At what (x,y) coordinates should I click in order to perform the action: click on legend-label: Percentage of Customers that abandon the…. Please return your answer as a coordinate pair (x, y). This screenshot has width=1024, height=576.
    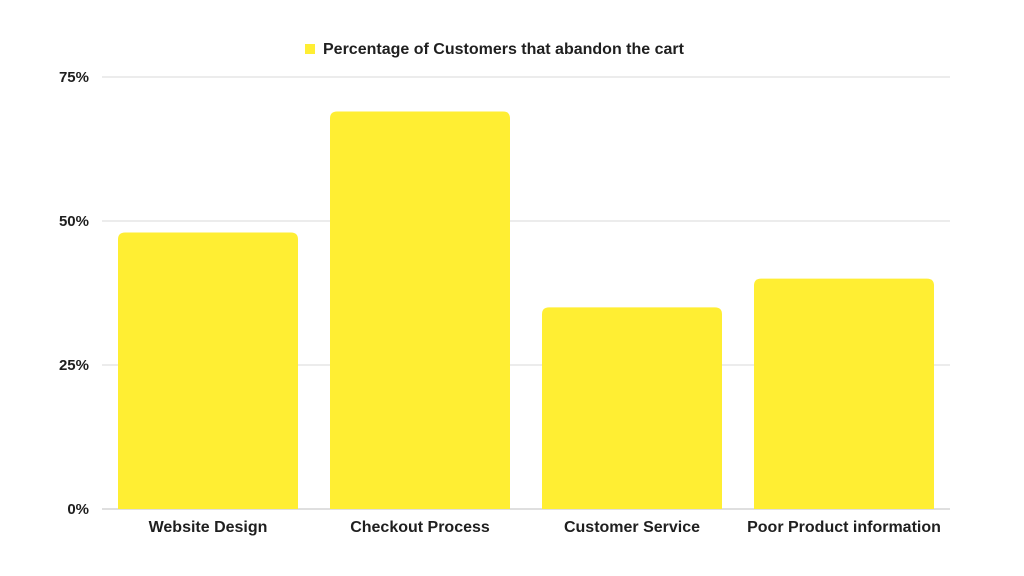
    Looking at the image, I should click on (504, 49).